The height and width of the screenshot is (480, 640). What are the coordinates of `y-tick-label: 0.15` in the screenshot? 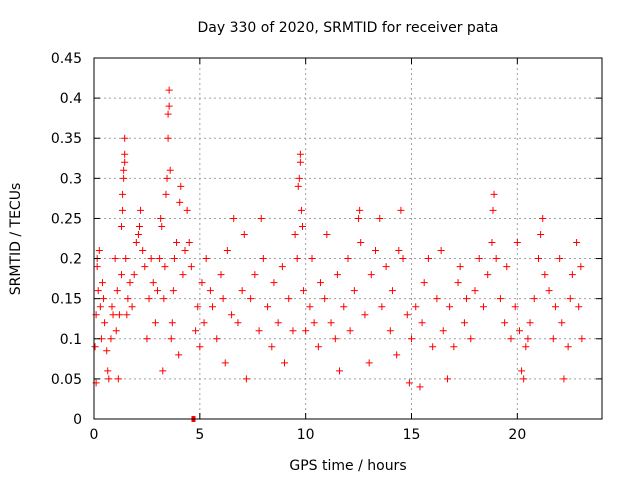 It's located at (66, 300).